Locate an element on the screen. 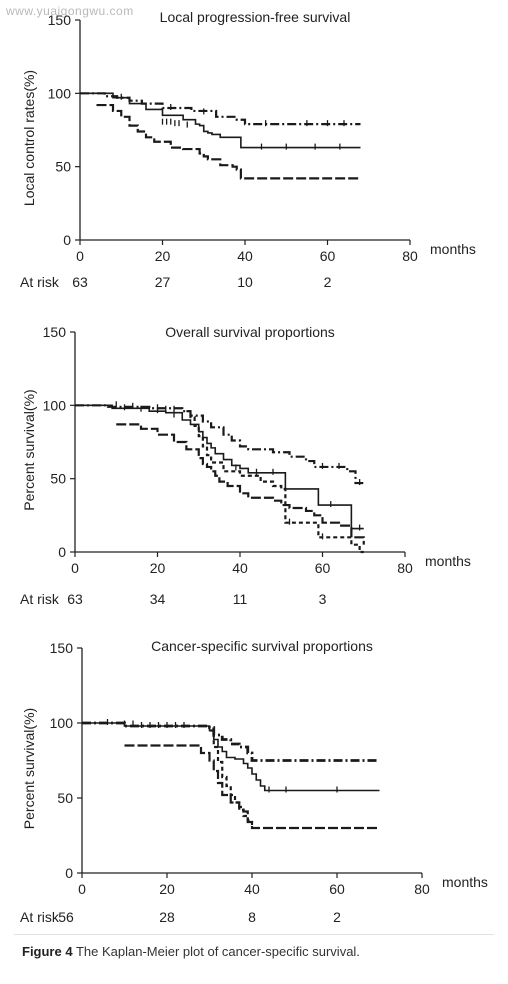  at-risk-value: 8 is located at coordinates (252, 917).